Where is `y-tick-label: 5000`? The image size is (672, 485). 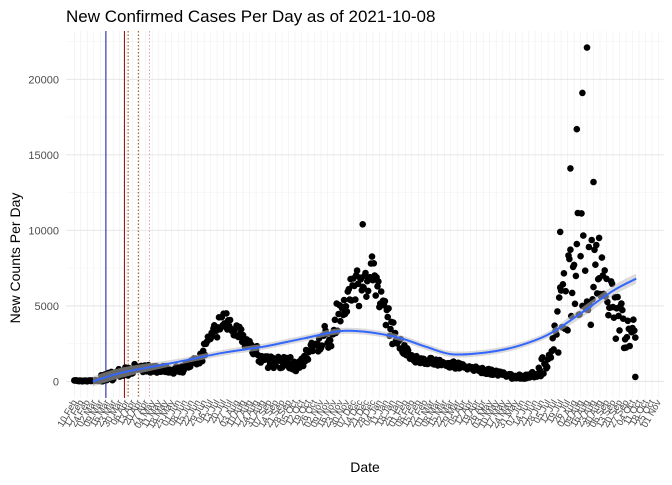 y-tick-label: 5000 is located at coordinates (47, 307).